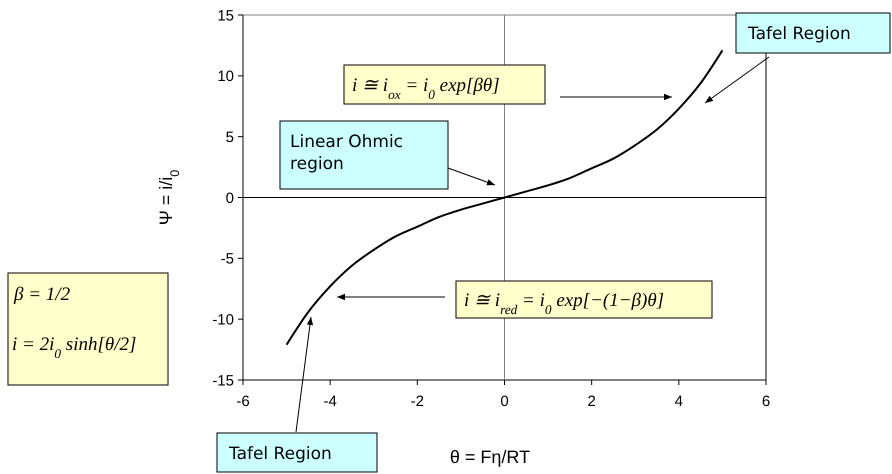  I want to click on annotation: i ≅ i$_{red}$ = i$_{0}$ exp[−(1−β)θ], so click(564, 303).